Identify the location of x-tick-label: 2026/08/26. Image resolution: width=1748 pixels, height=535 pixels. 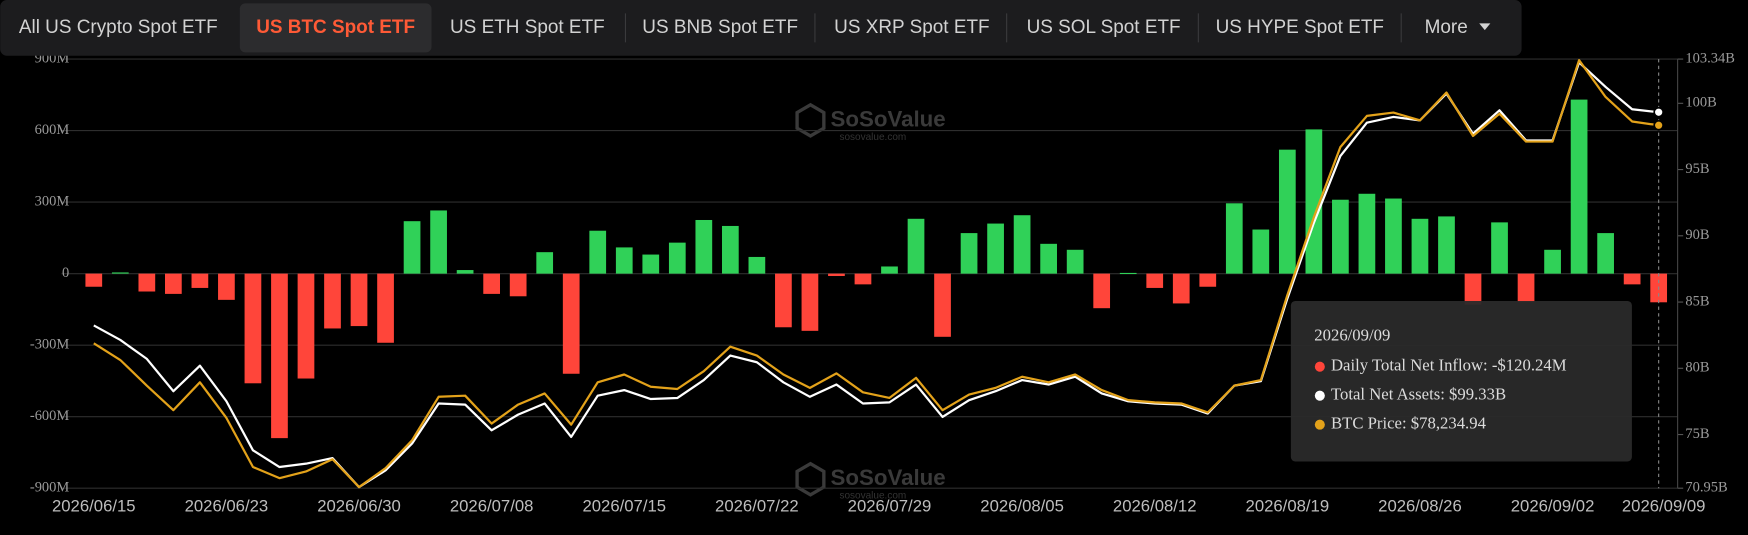
(1420, 506).